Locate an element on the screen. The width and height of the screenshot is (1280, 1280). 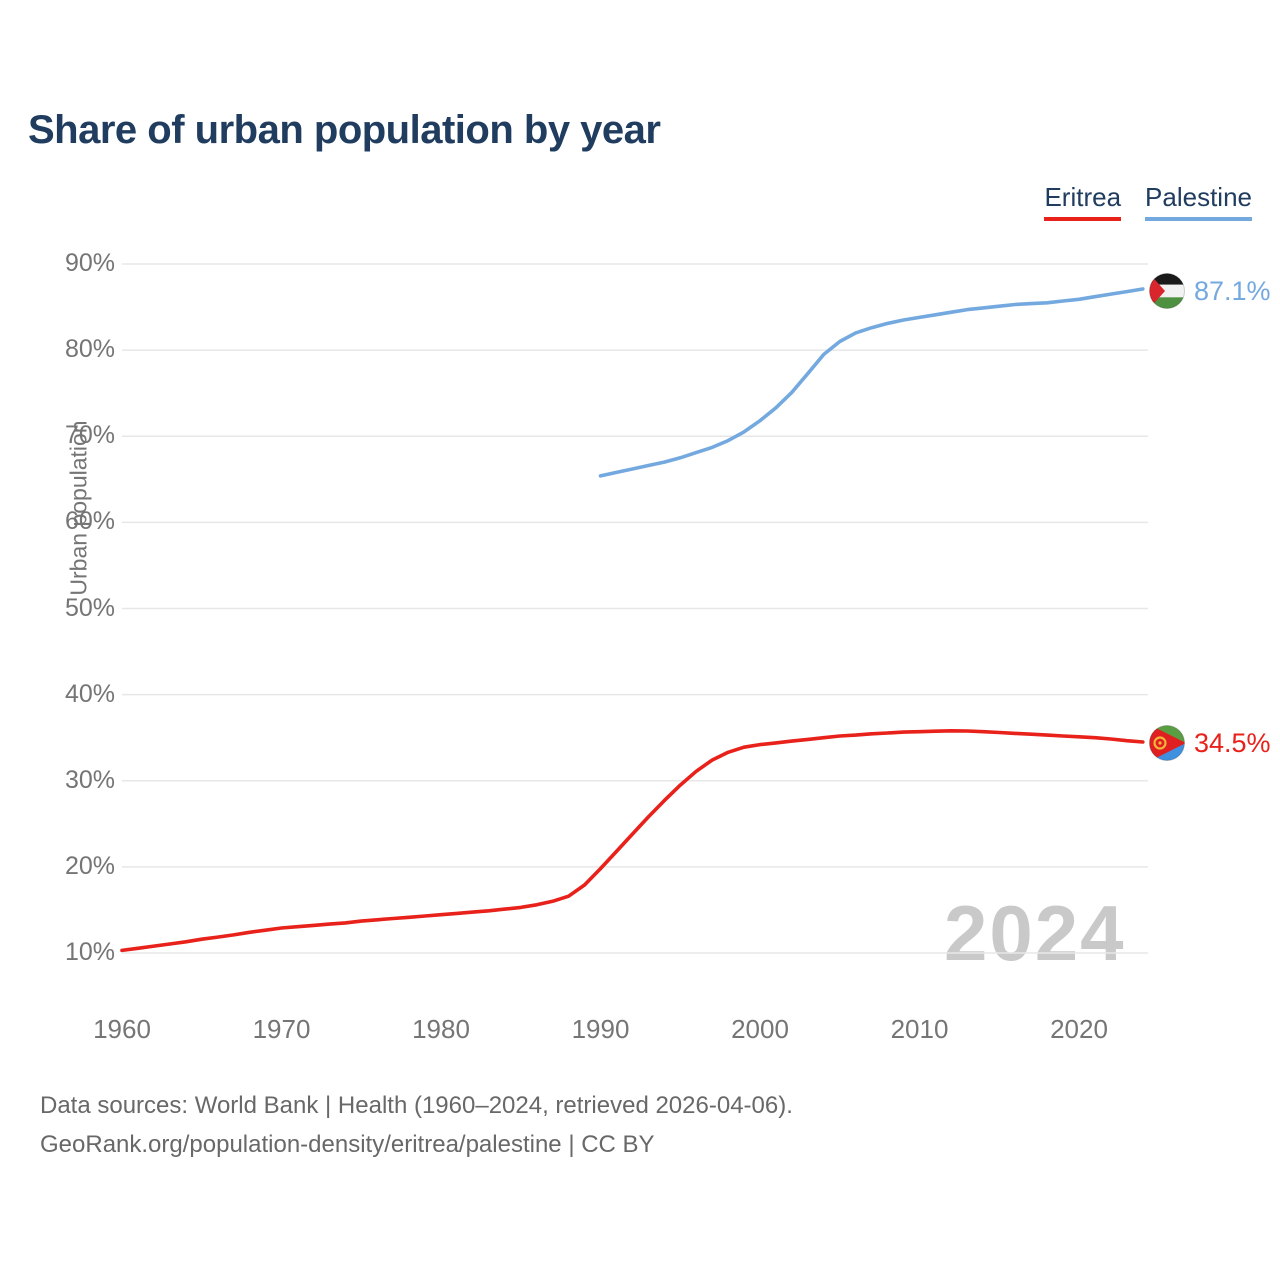
palestine-line is located at coordinates (871, 382).